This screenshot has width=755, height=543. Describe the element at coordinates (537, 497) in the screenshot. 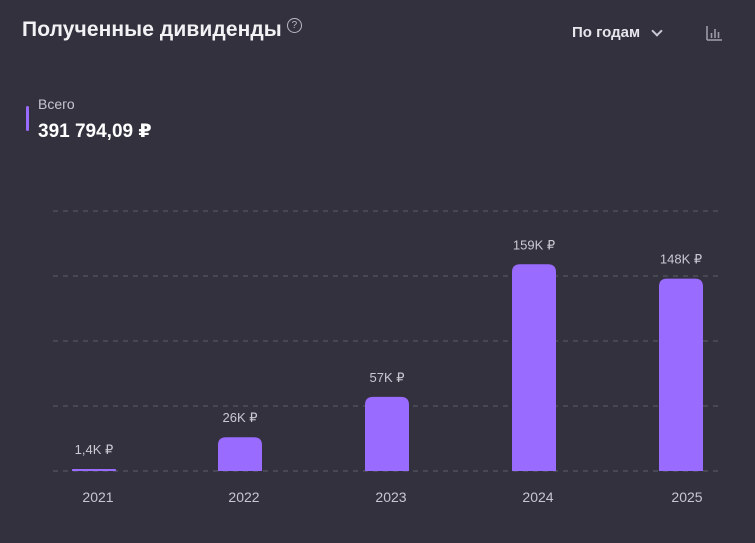

I see `x-tick-label-2024: 2024` at that location.